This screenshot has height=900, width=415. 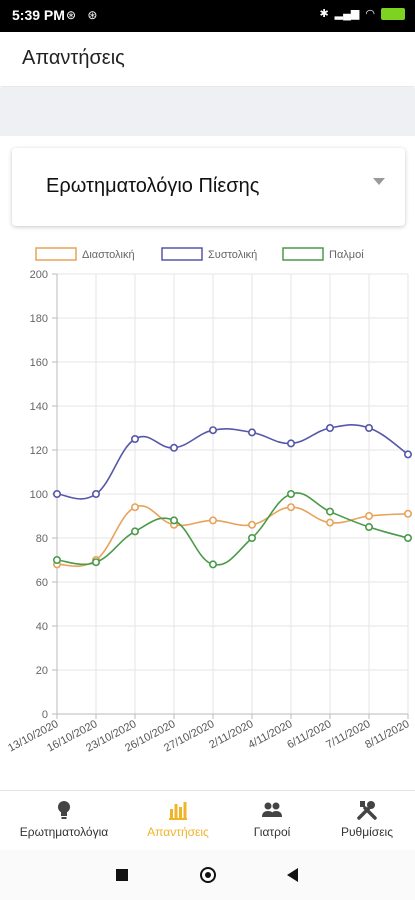 What do you see at coordinates (39, 495) in the screenshot?
I see `y-tick-label: 100` at bounding box center [39, 495].